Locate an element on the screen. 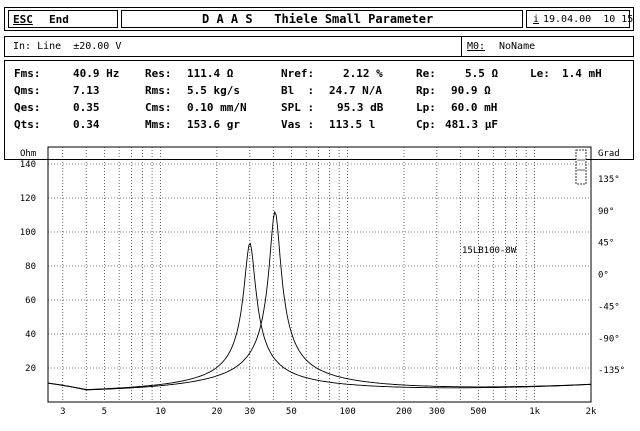  bl-value: 24.7 N/A is located at coordinates (355, 90).